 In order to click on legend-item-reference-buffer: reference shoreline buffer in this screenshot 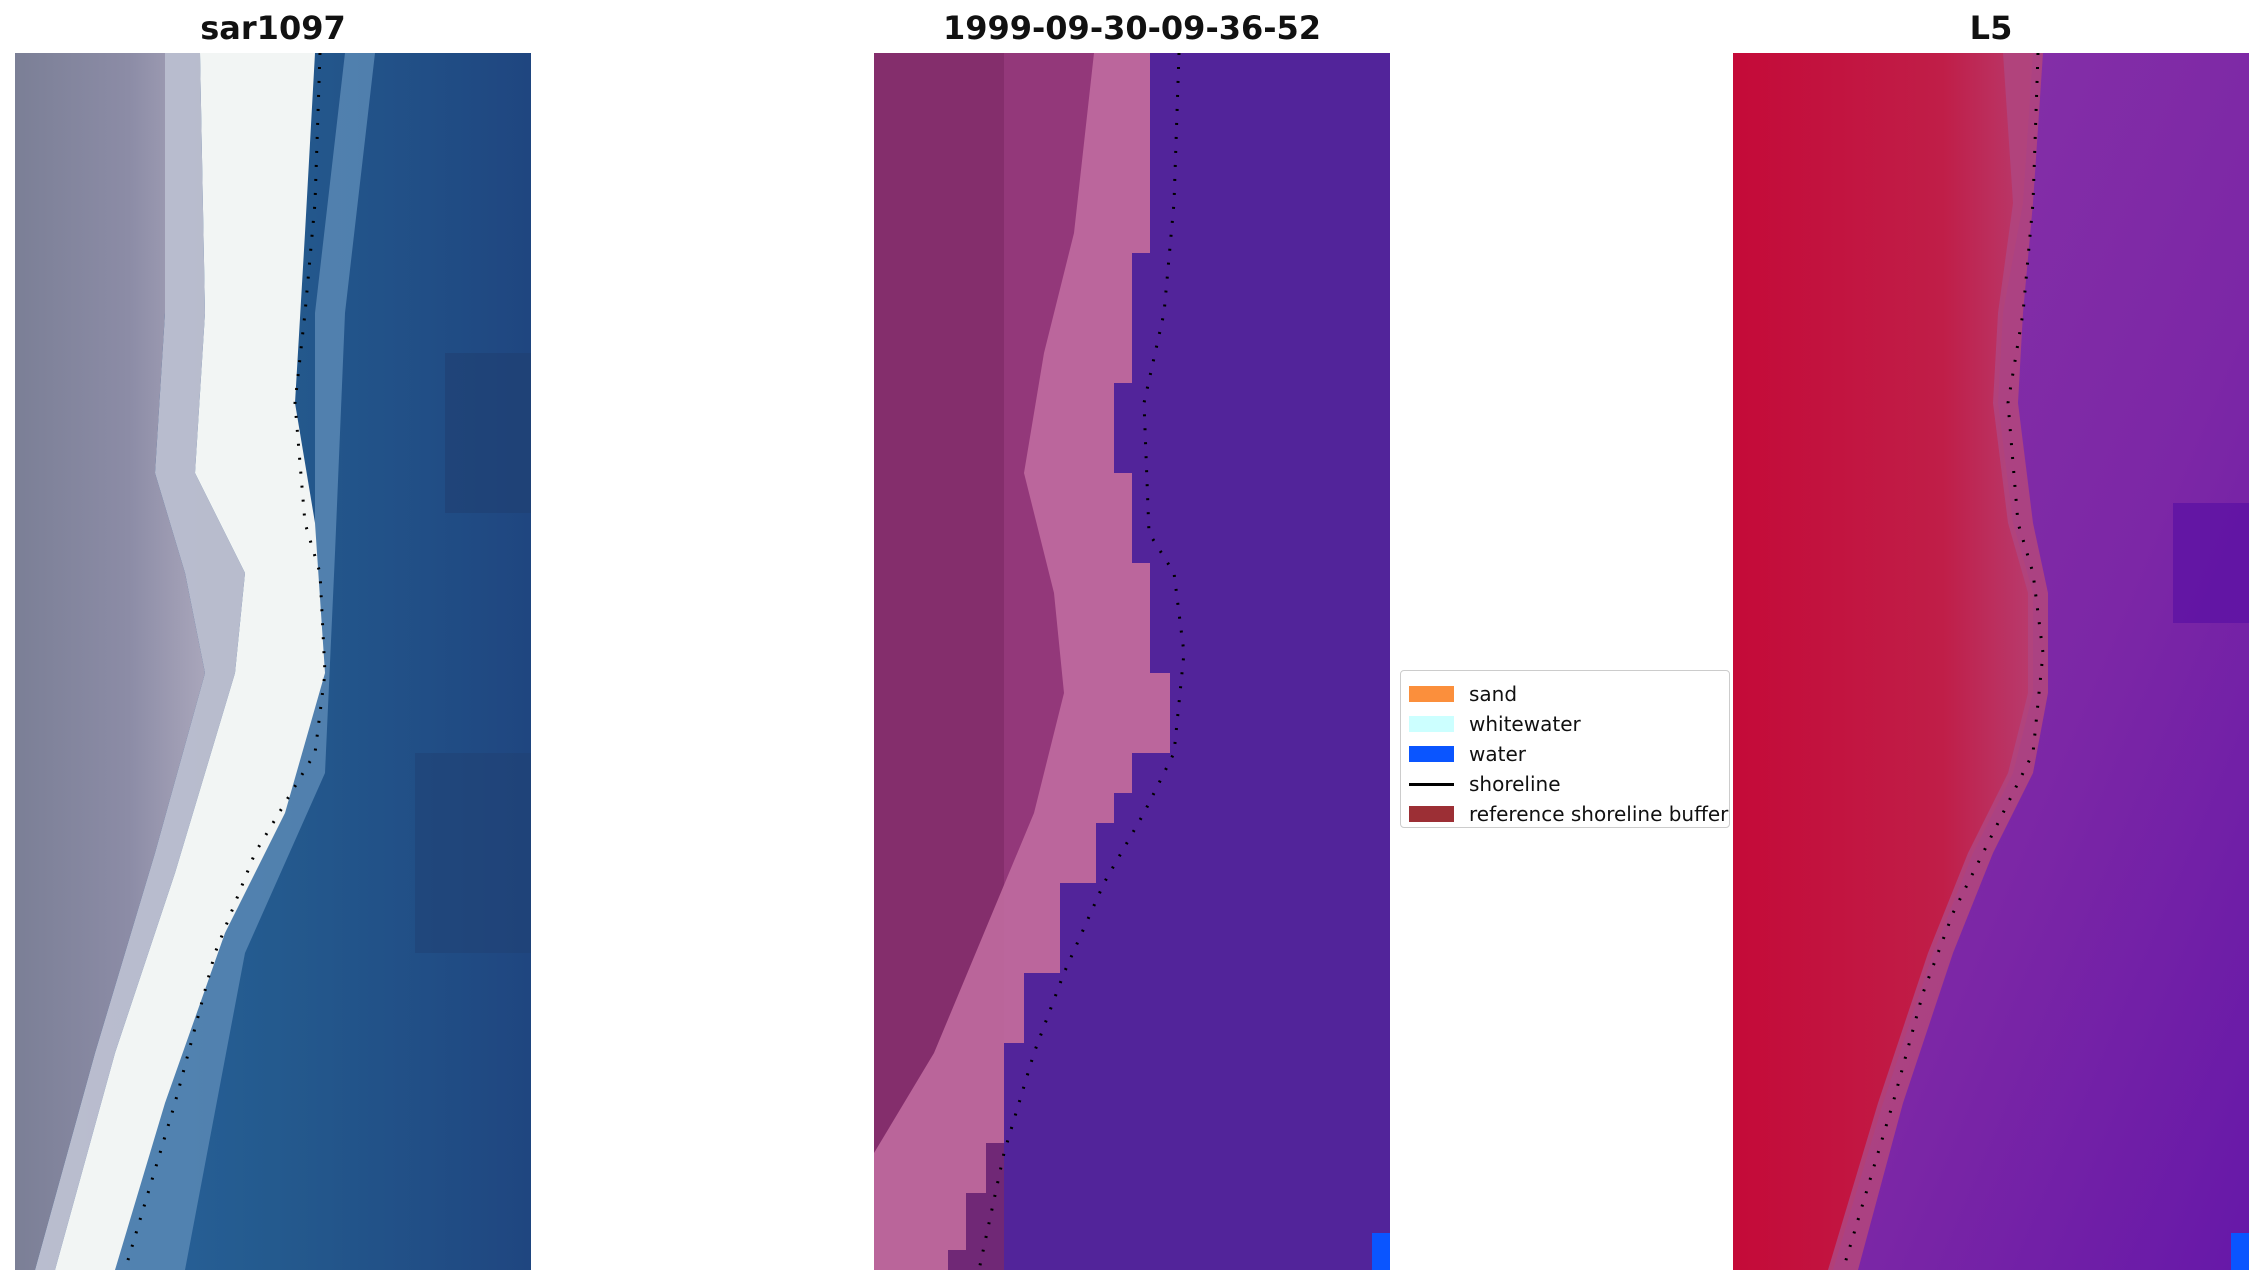, I will do `click(1569, 813)`.